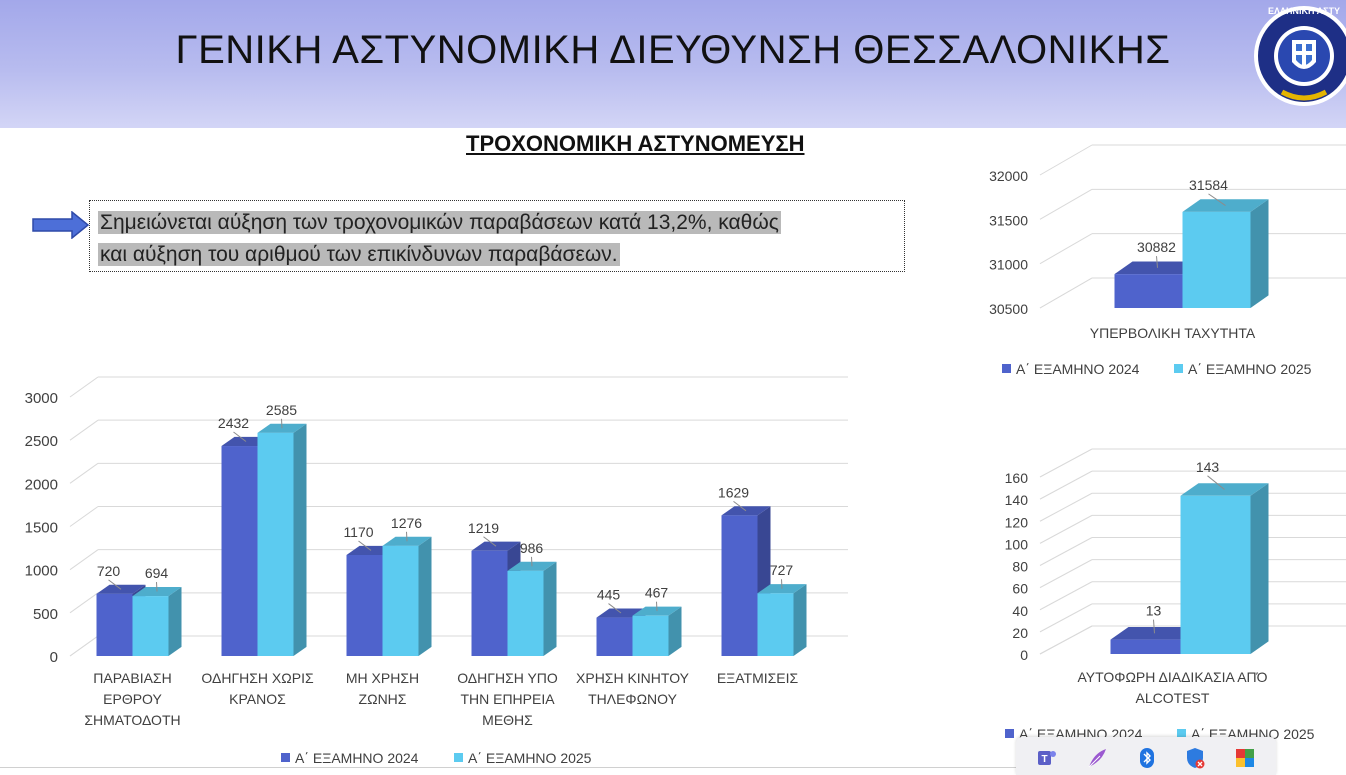 This screenshot has width=1346, height=775. Describe the element at coordinates (1195, 758) in the screenshot. I see `security-shield-icon` at that location.